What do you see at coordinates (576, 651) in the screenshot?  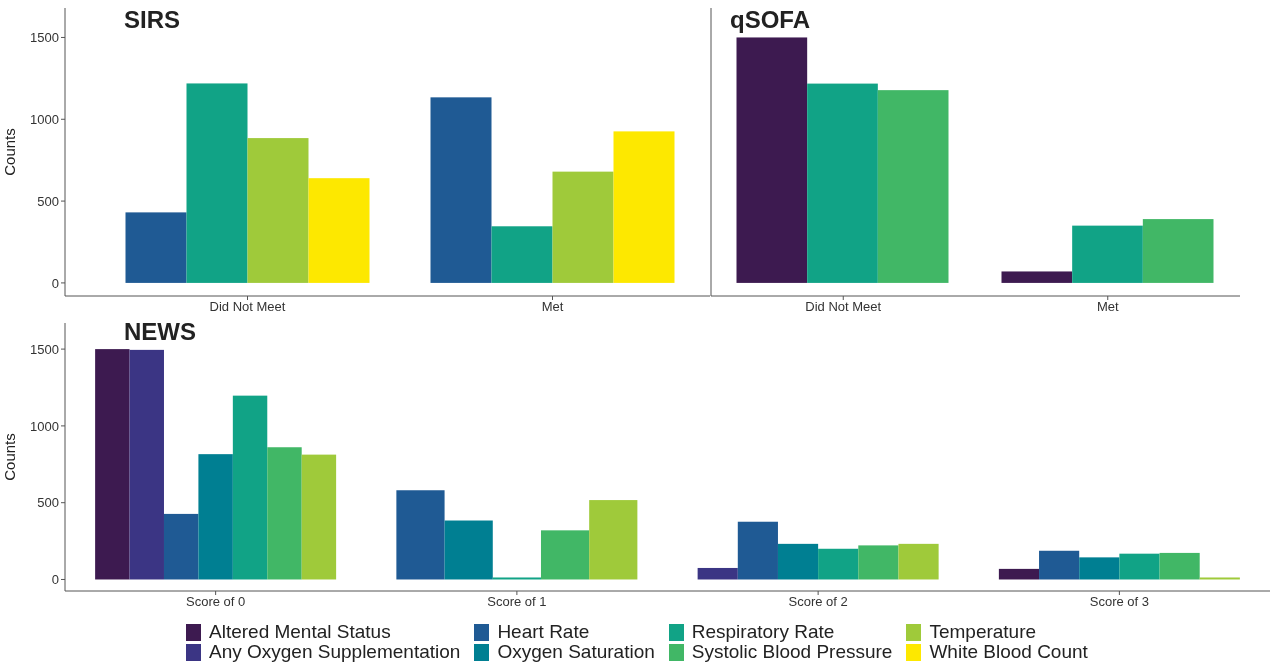 I see `legend-label: Oxygen Saturation` at bounding box center [576, 651].